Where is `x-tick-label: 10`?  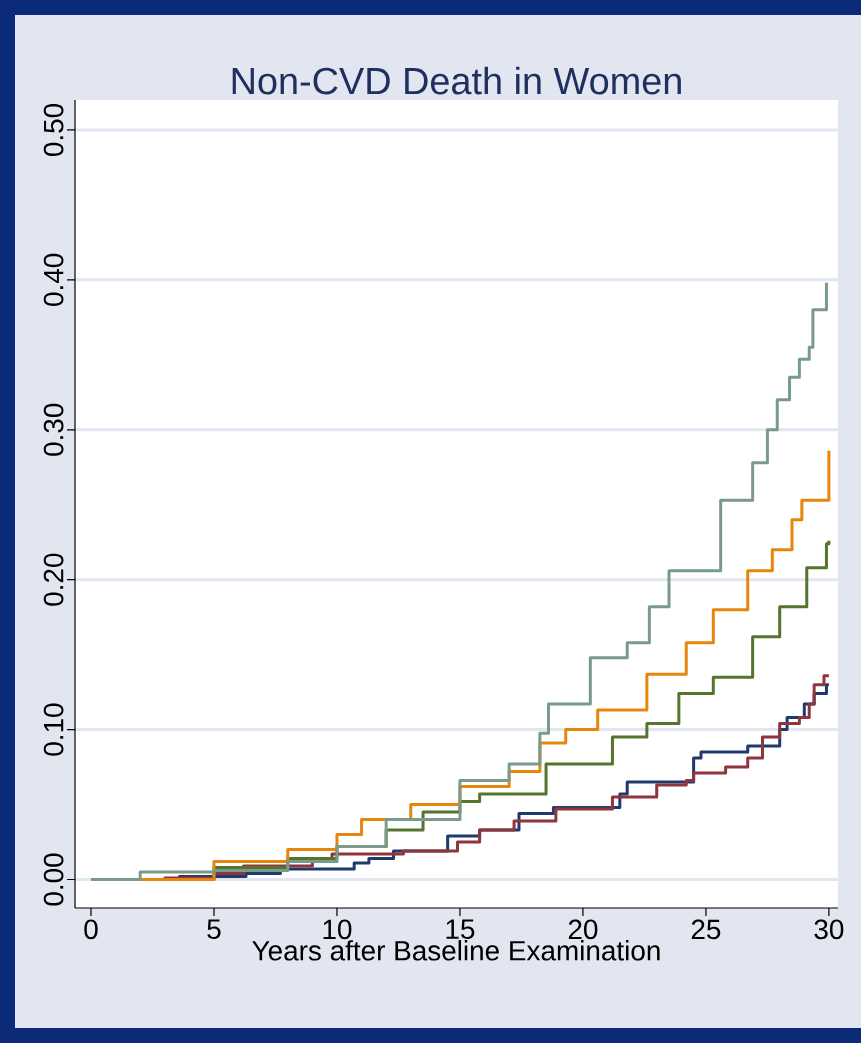 x-tick-label: 10 is located at coordinates (337, 929).